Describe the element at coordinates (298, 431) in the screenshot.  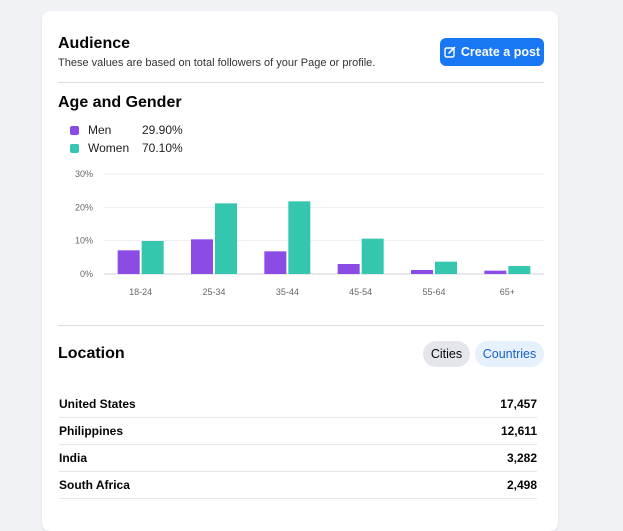
I see `location-row: Philippines 12,611` at that location.